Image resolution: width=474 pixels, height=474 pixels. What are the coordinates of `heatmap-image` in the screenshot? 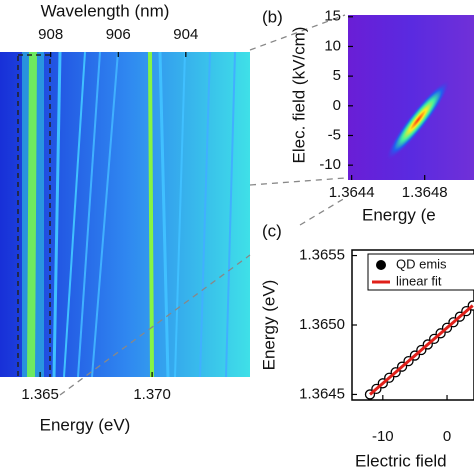 It's located at (411, 97).